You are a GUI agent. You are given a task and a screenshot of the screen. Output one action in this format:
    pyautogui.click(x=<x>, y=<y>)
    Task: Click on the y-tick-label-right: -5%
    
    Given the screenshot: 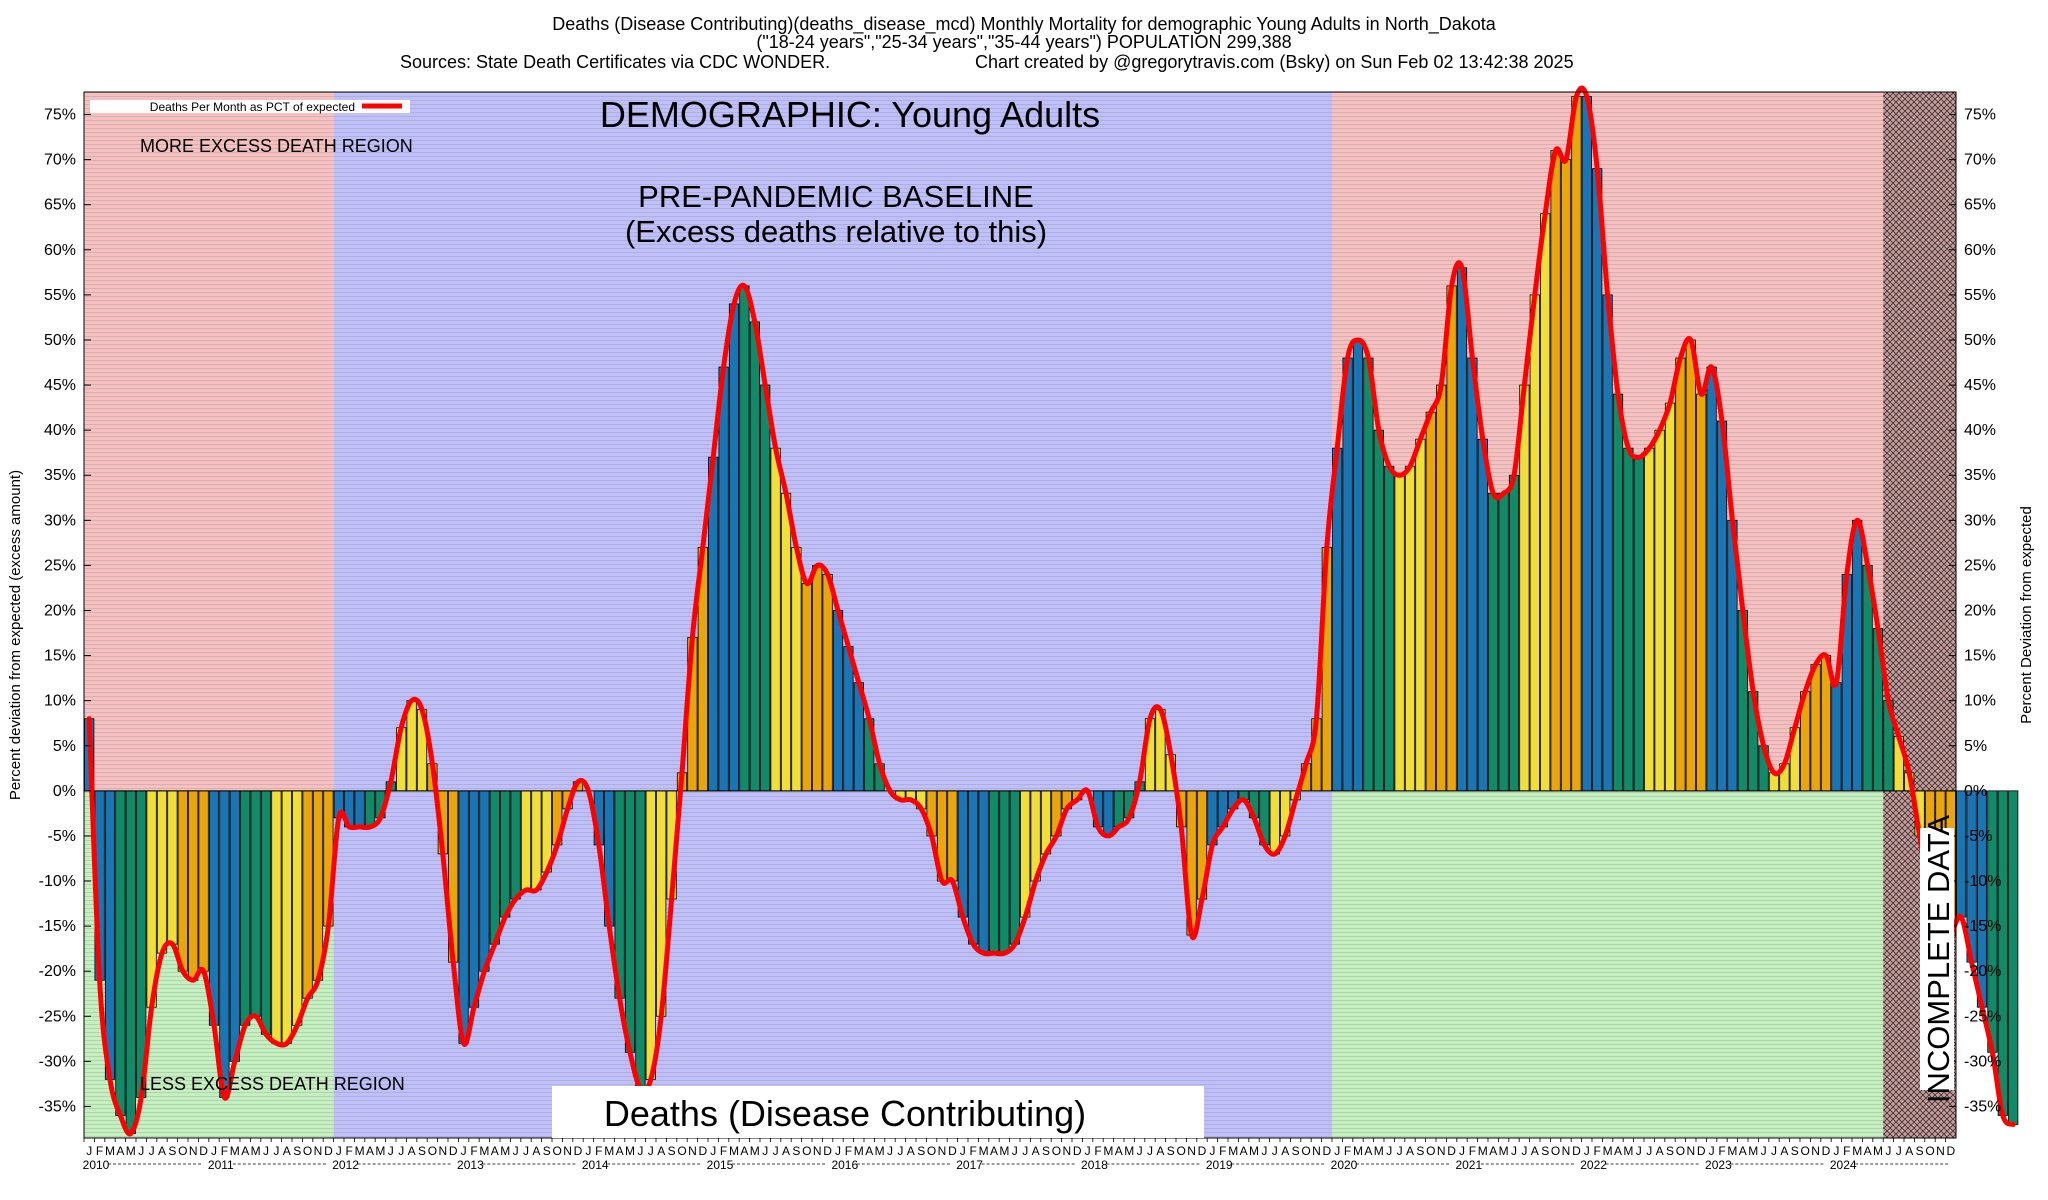 What is the action you would take?
    pyautogui.click(x=1978, y=836)
    